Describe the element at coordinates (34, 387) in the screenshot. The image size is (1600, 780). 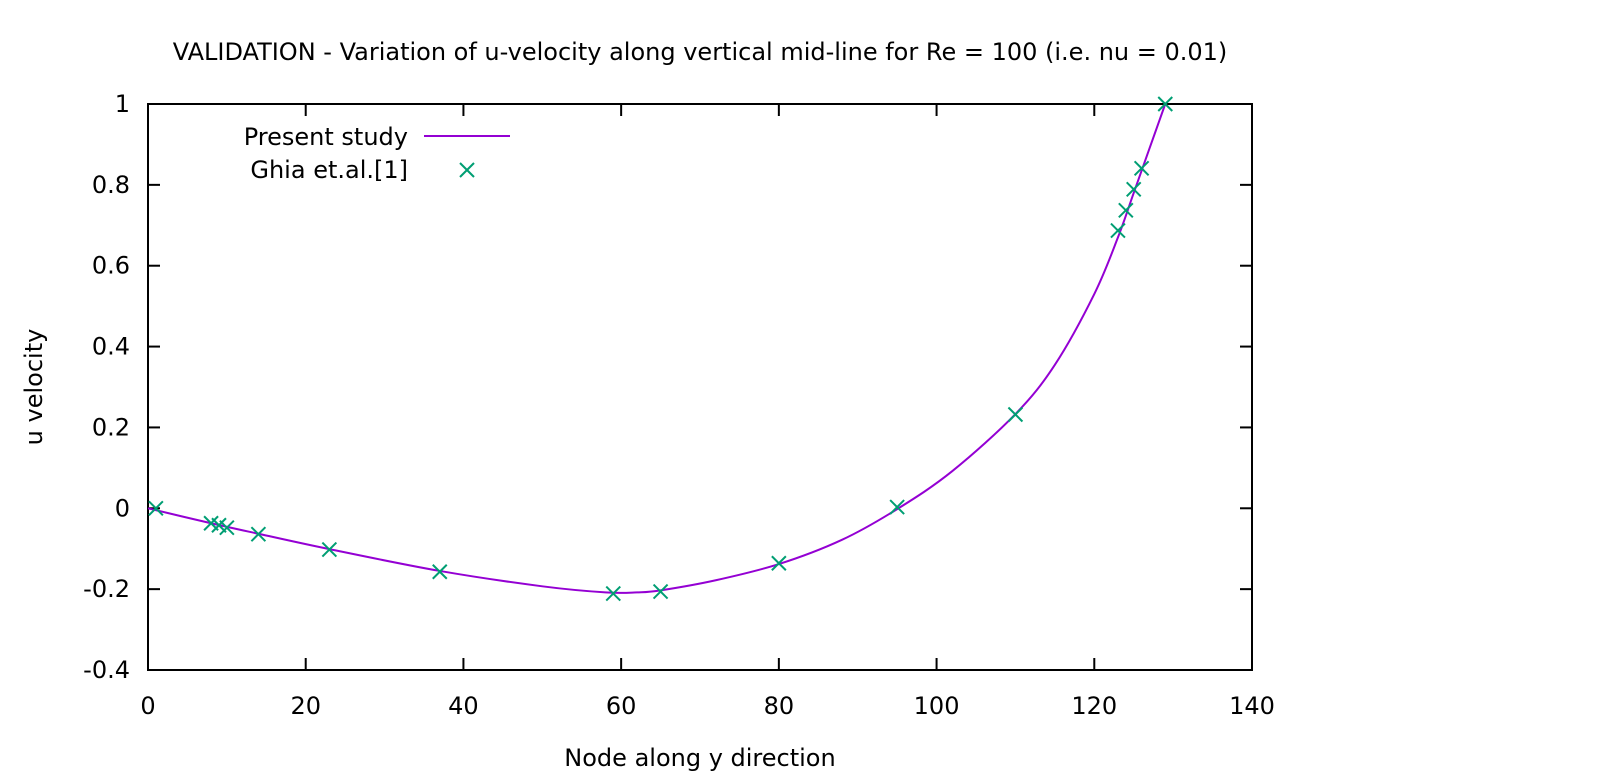
I see `y-axis-title: u velocity` at that location.